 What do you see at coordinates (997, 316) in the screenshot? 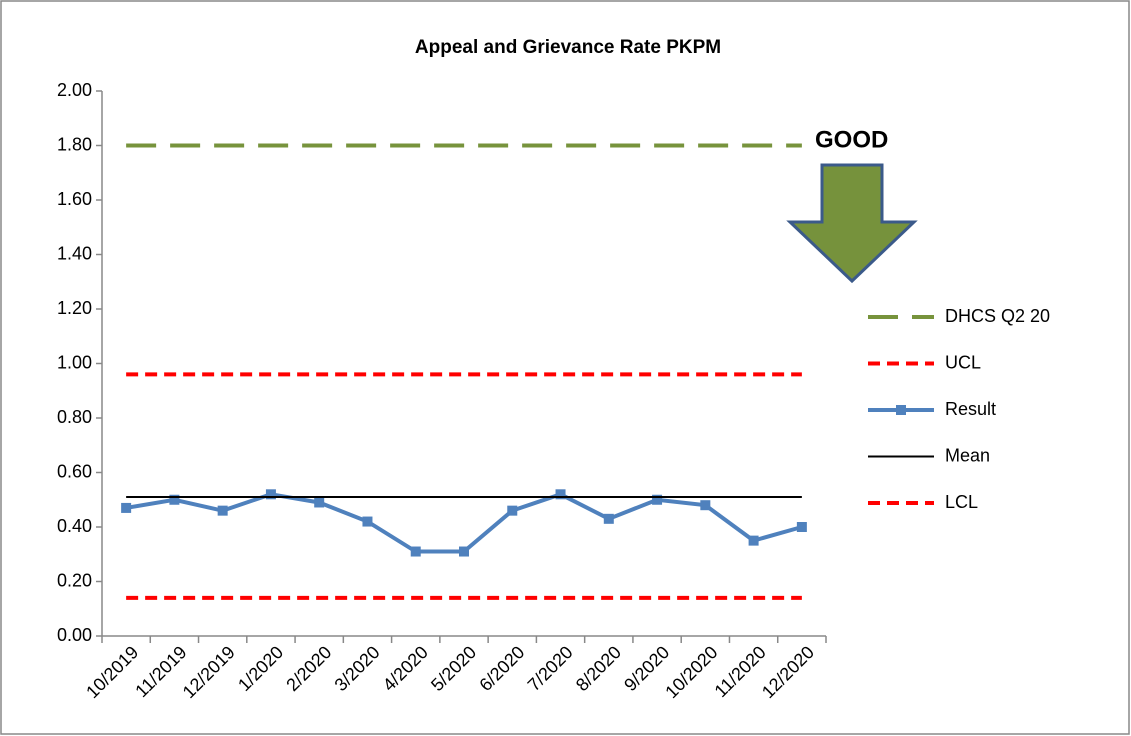
I see `legend-label: DHCS Q2 20` at bounding box center [997, 316].